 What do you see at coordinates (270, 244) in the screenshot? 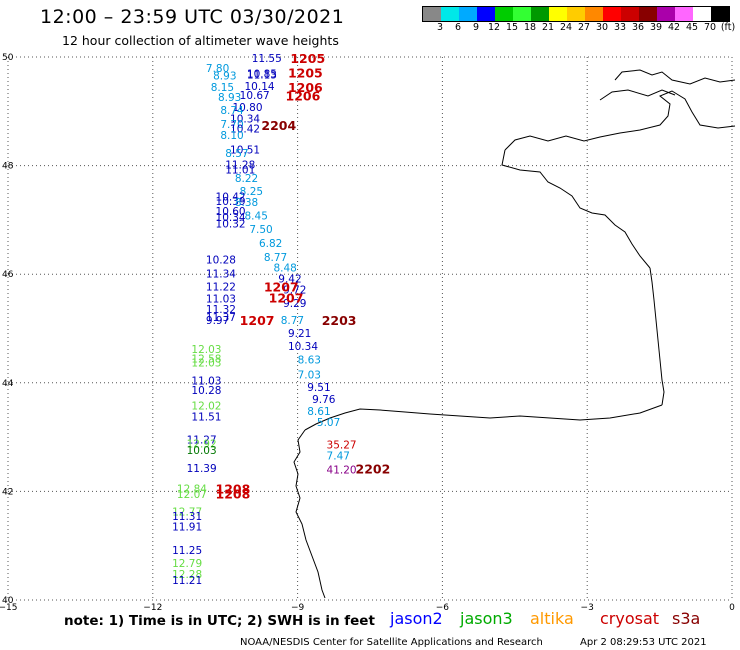
I see `wave-height-value: 6.82` at bounding box center [270, 244].